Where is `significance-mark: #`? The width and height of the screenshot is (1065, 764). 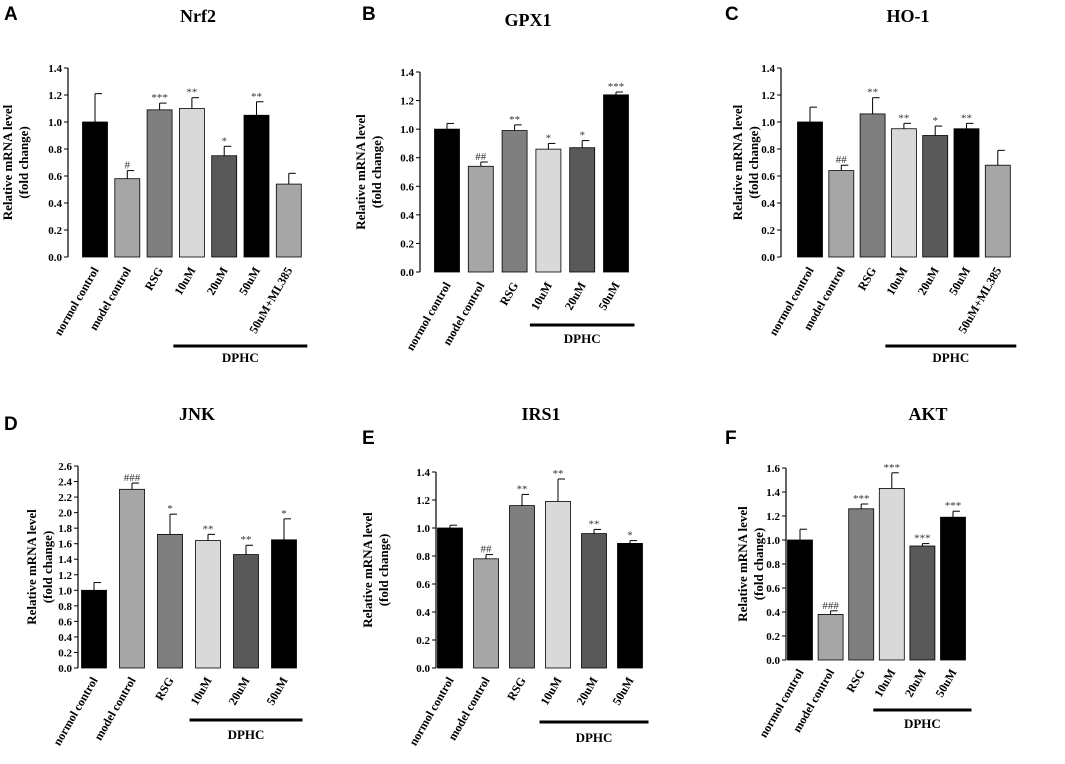
significance-mark: # is located at coordinates (128, 166).